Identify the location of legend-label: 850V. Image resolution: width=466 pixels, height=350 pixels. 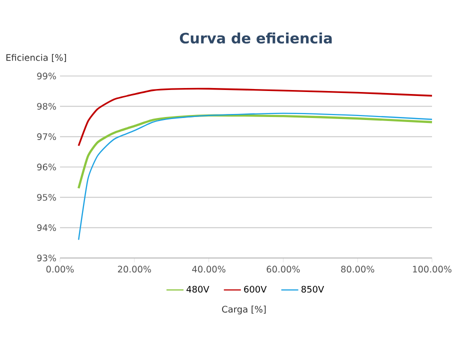
(312, 289).